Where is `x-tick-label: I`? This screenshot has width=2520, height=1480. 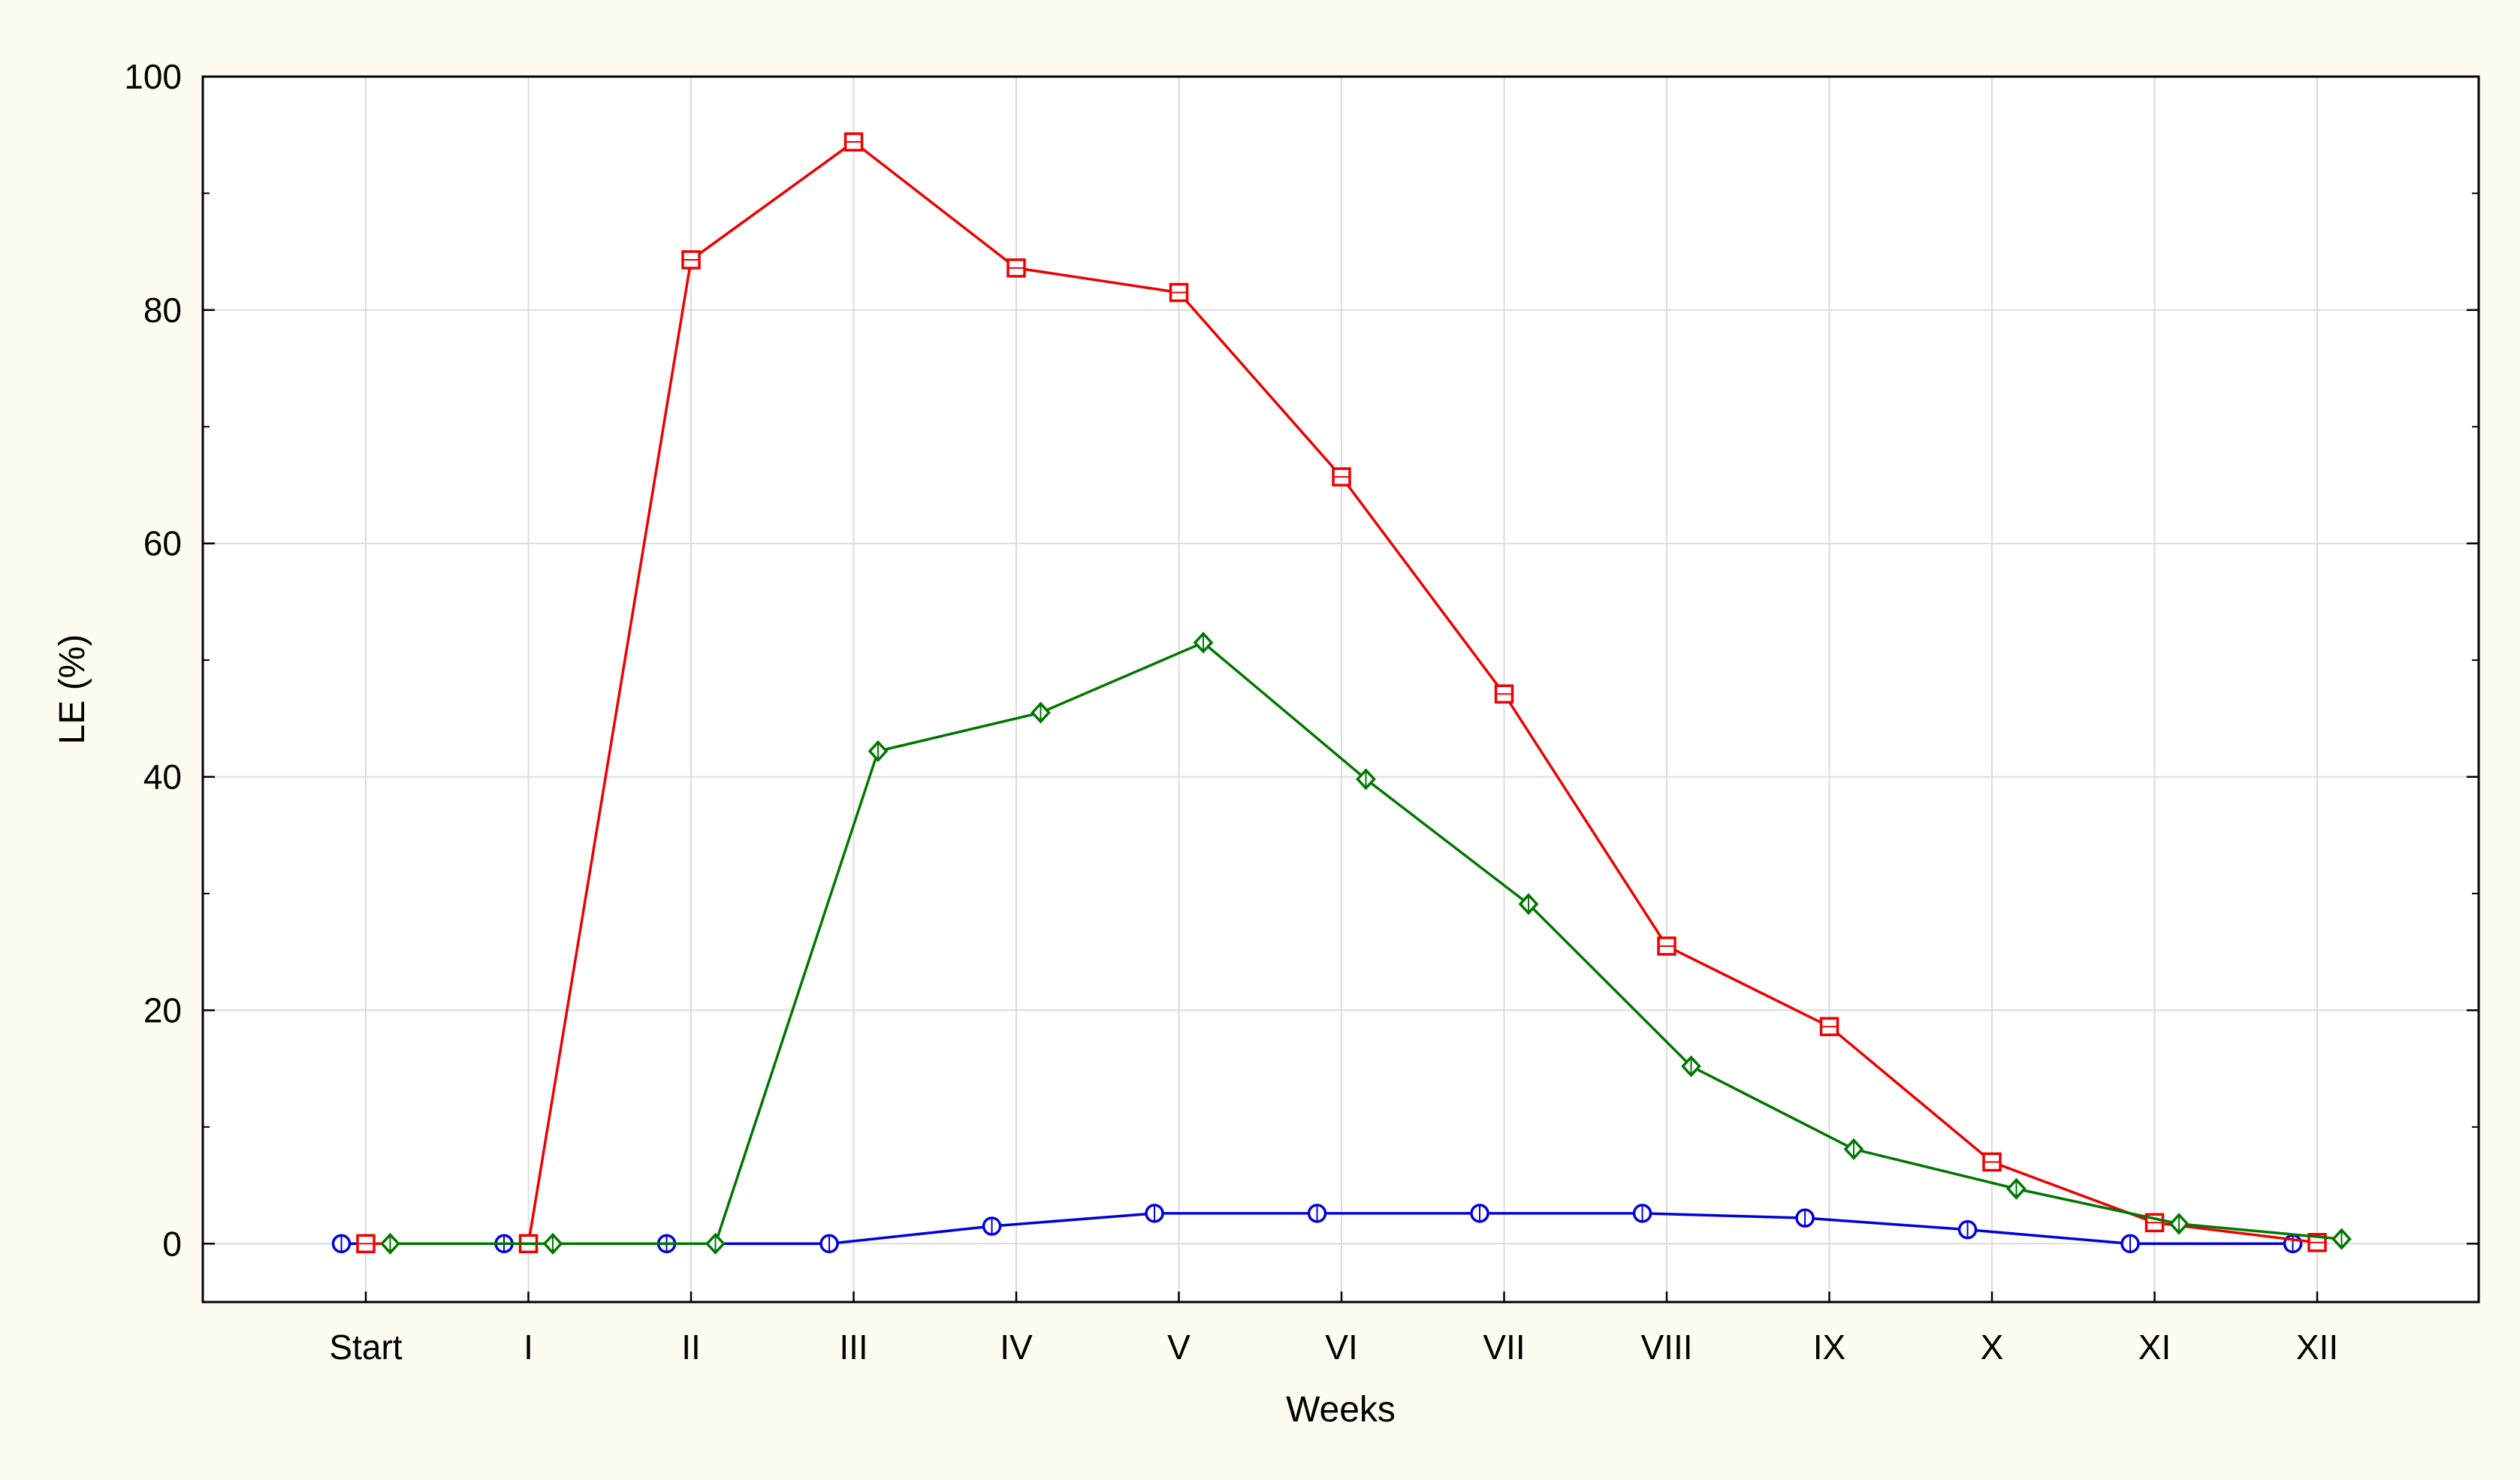
x-tick-label: I is located at coordinates (528, 1347).